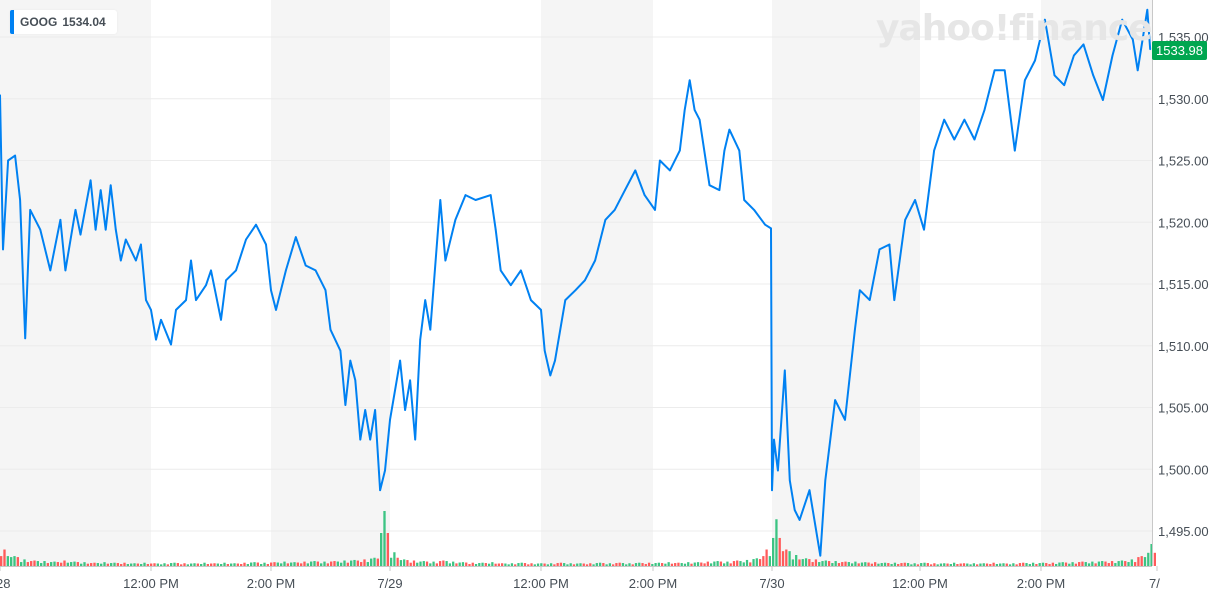 This screenshot has width=1215, height=597. I want to click on y-tick-label: 1,525.00, so click(1183, 161).